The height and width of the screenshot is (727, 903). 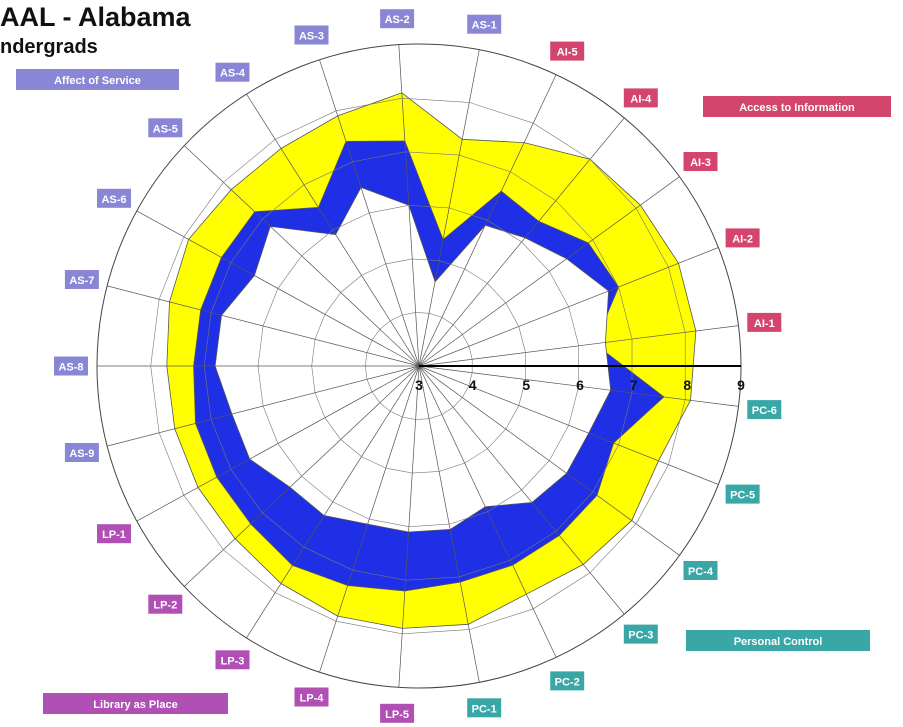 I want to click on axis-label: LP-5, so click(x=397, y=715).